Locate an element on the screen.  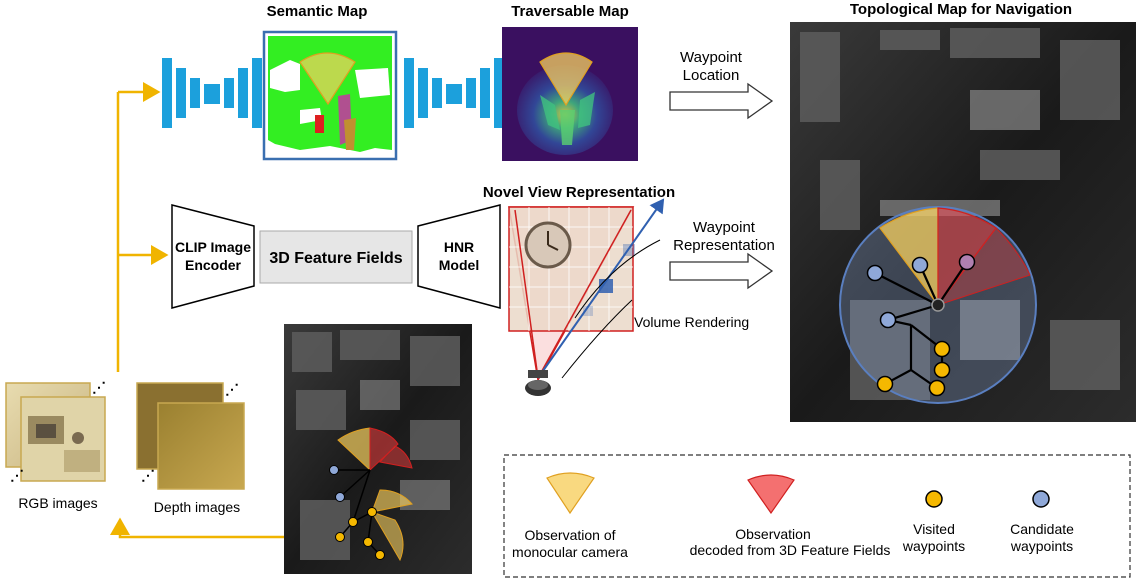
topological-map-title: Topological Map for Navigation is located at coordinates (961, 9).